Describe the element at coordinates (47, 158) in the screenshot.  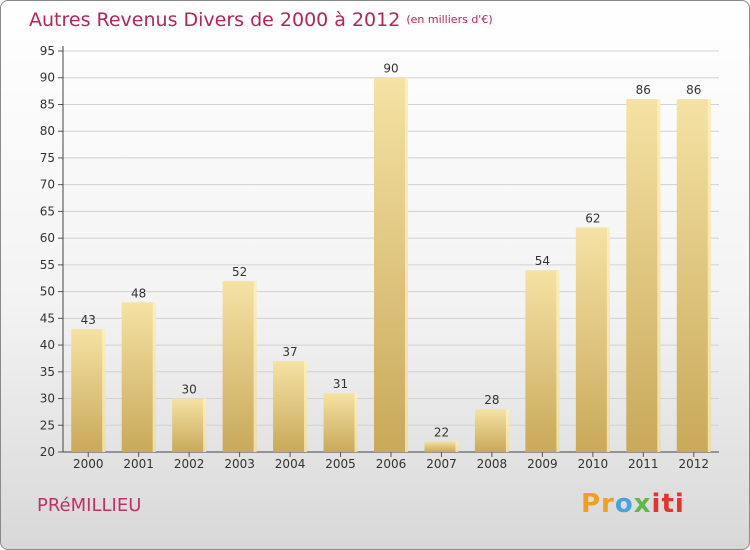
I see `y-tick-label: 75` at that location.